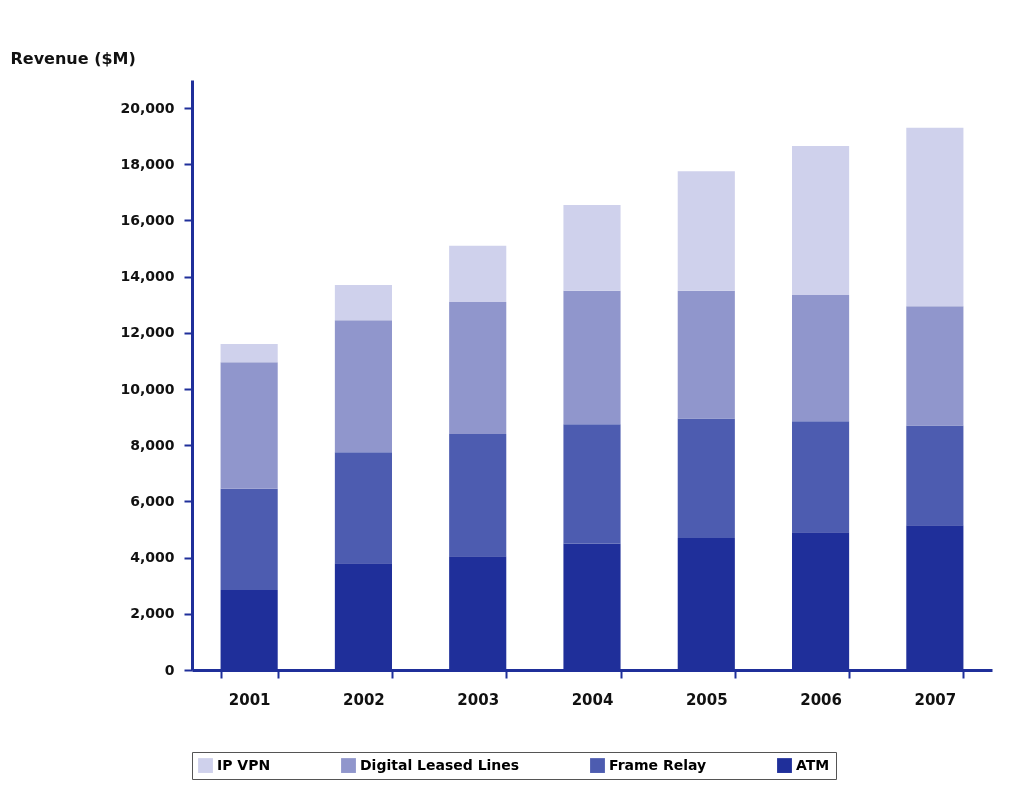  Describe the element at coordinates (244, 764) in the screenshot. I see `legend-label: IP VPN` at that location.